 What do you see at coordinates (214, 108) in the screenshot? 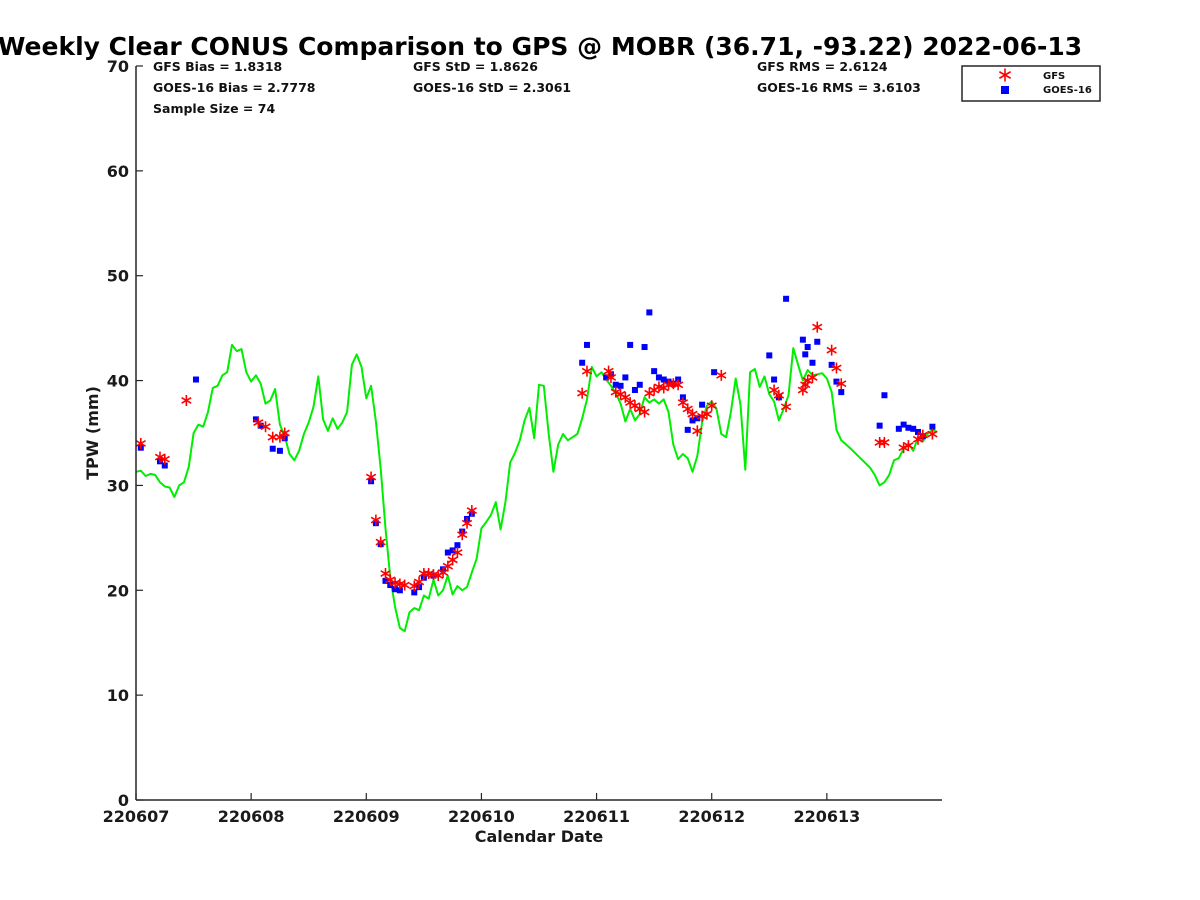
I see `sample-size-stat: Sample Size = 74` at bounding box center [214, 108].